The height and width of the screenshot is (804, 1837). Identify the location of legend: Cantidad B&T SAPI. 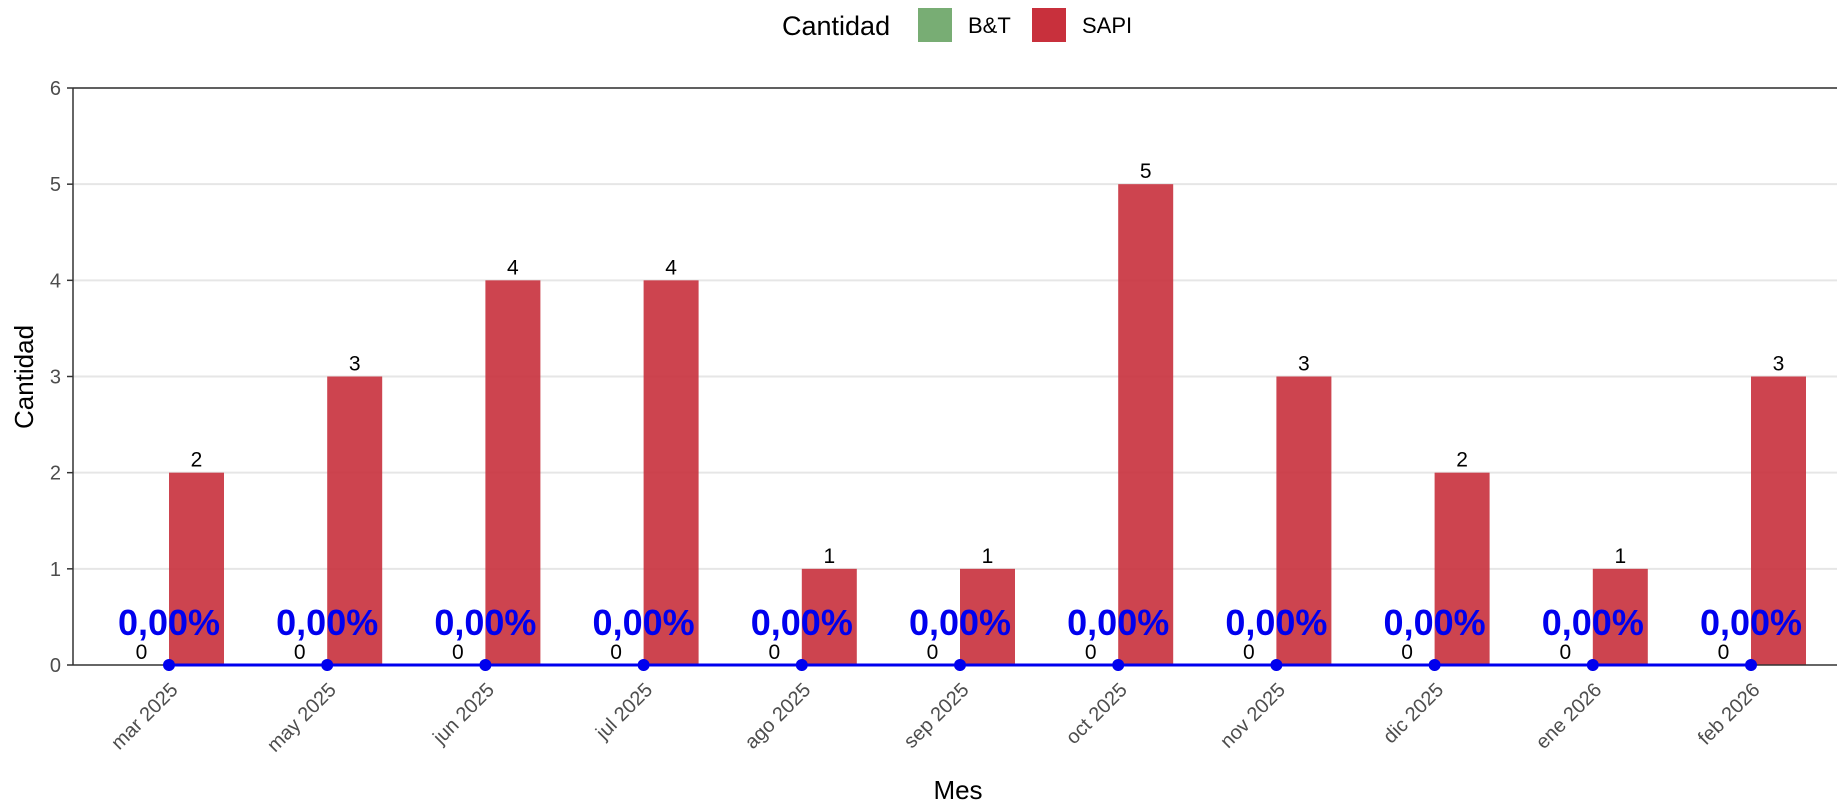
(957, 25).